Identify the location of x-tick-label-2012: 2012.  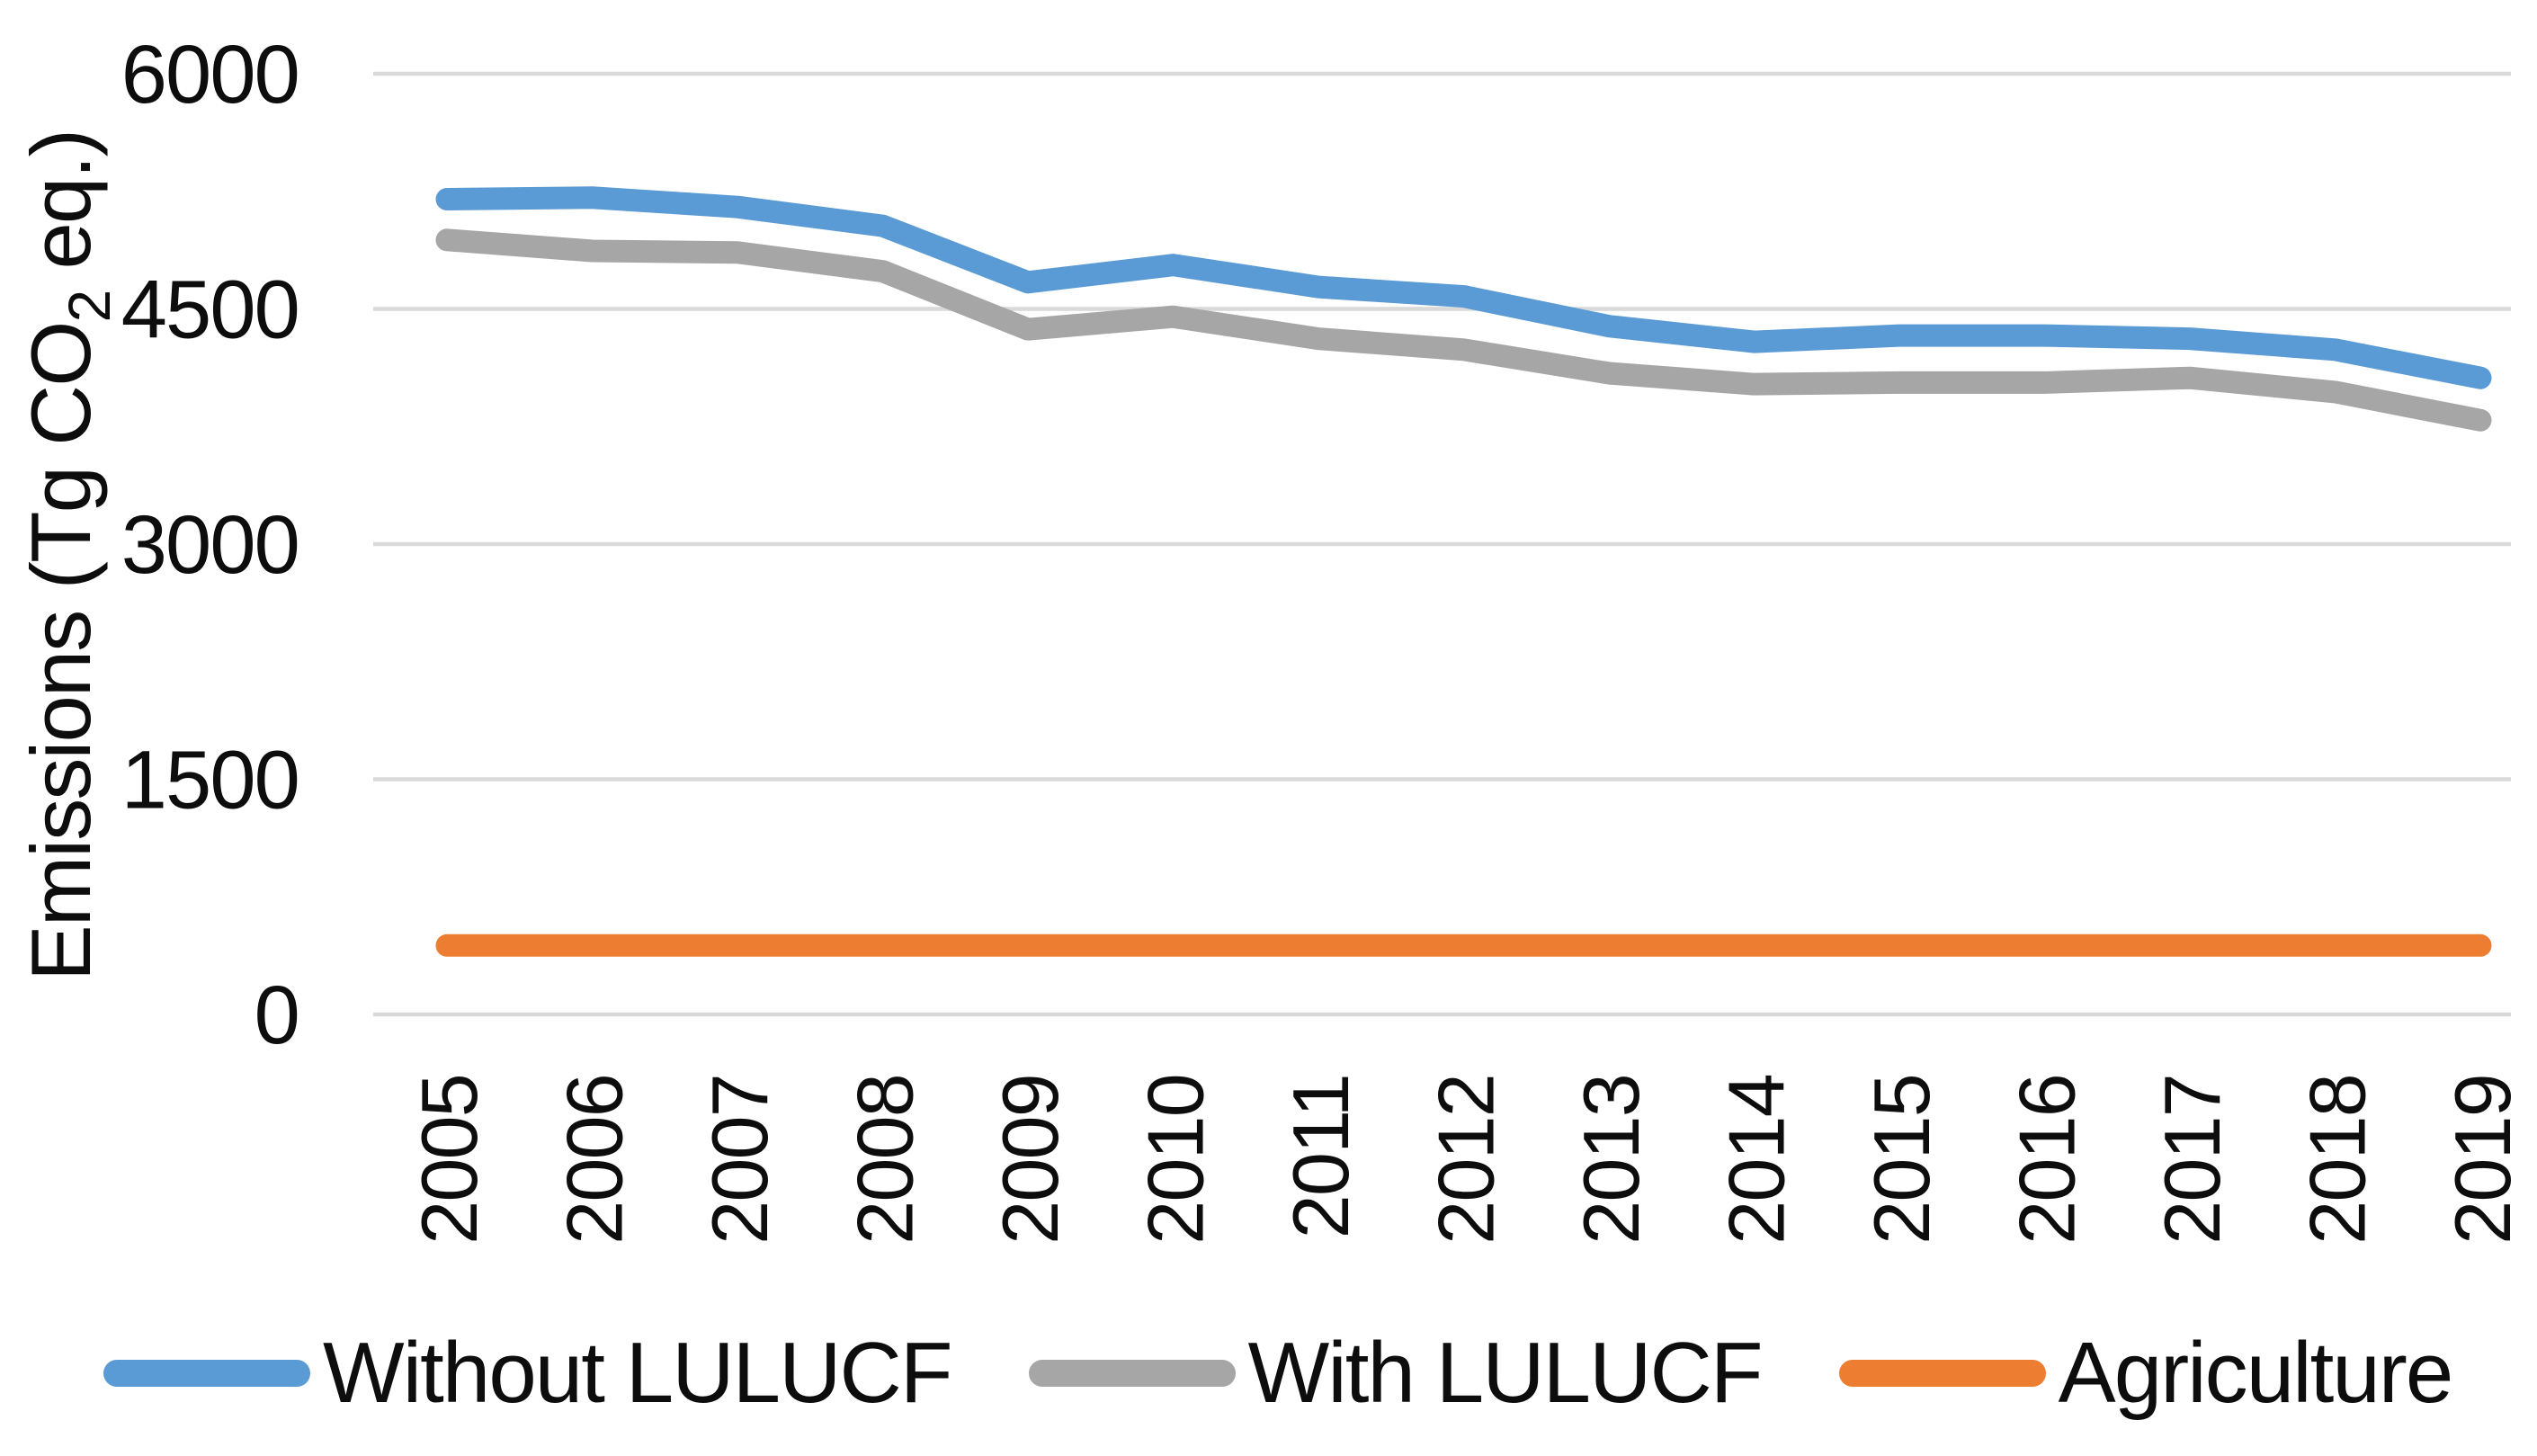
(1466, 1160).